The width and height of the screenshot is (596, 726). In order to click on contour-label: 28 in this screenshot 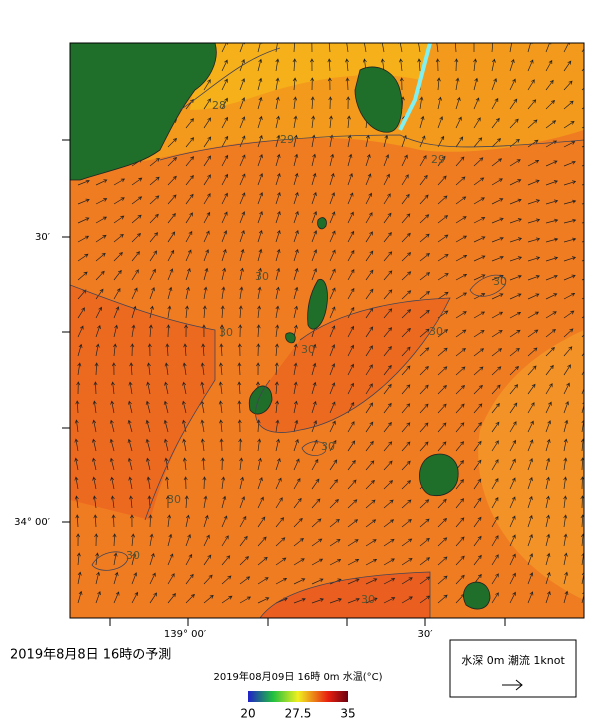, I will do `click(219, 105)`.